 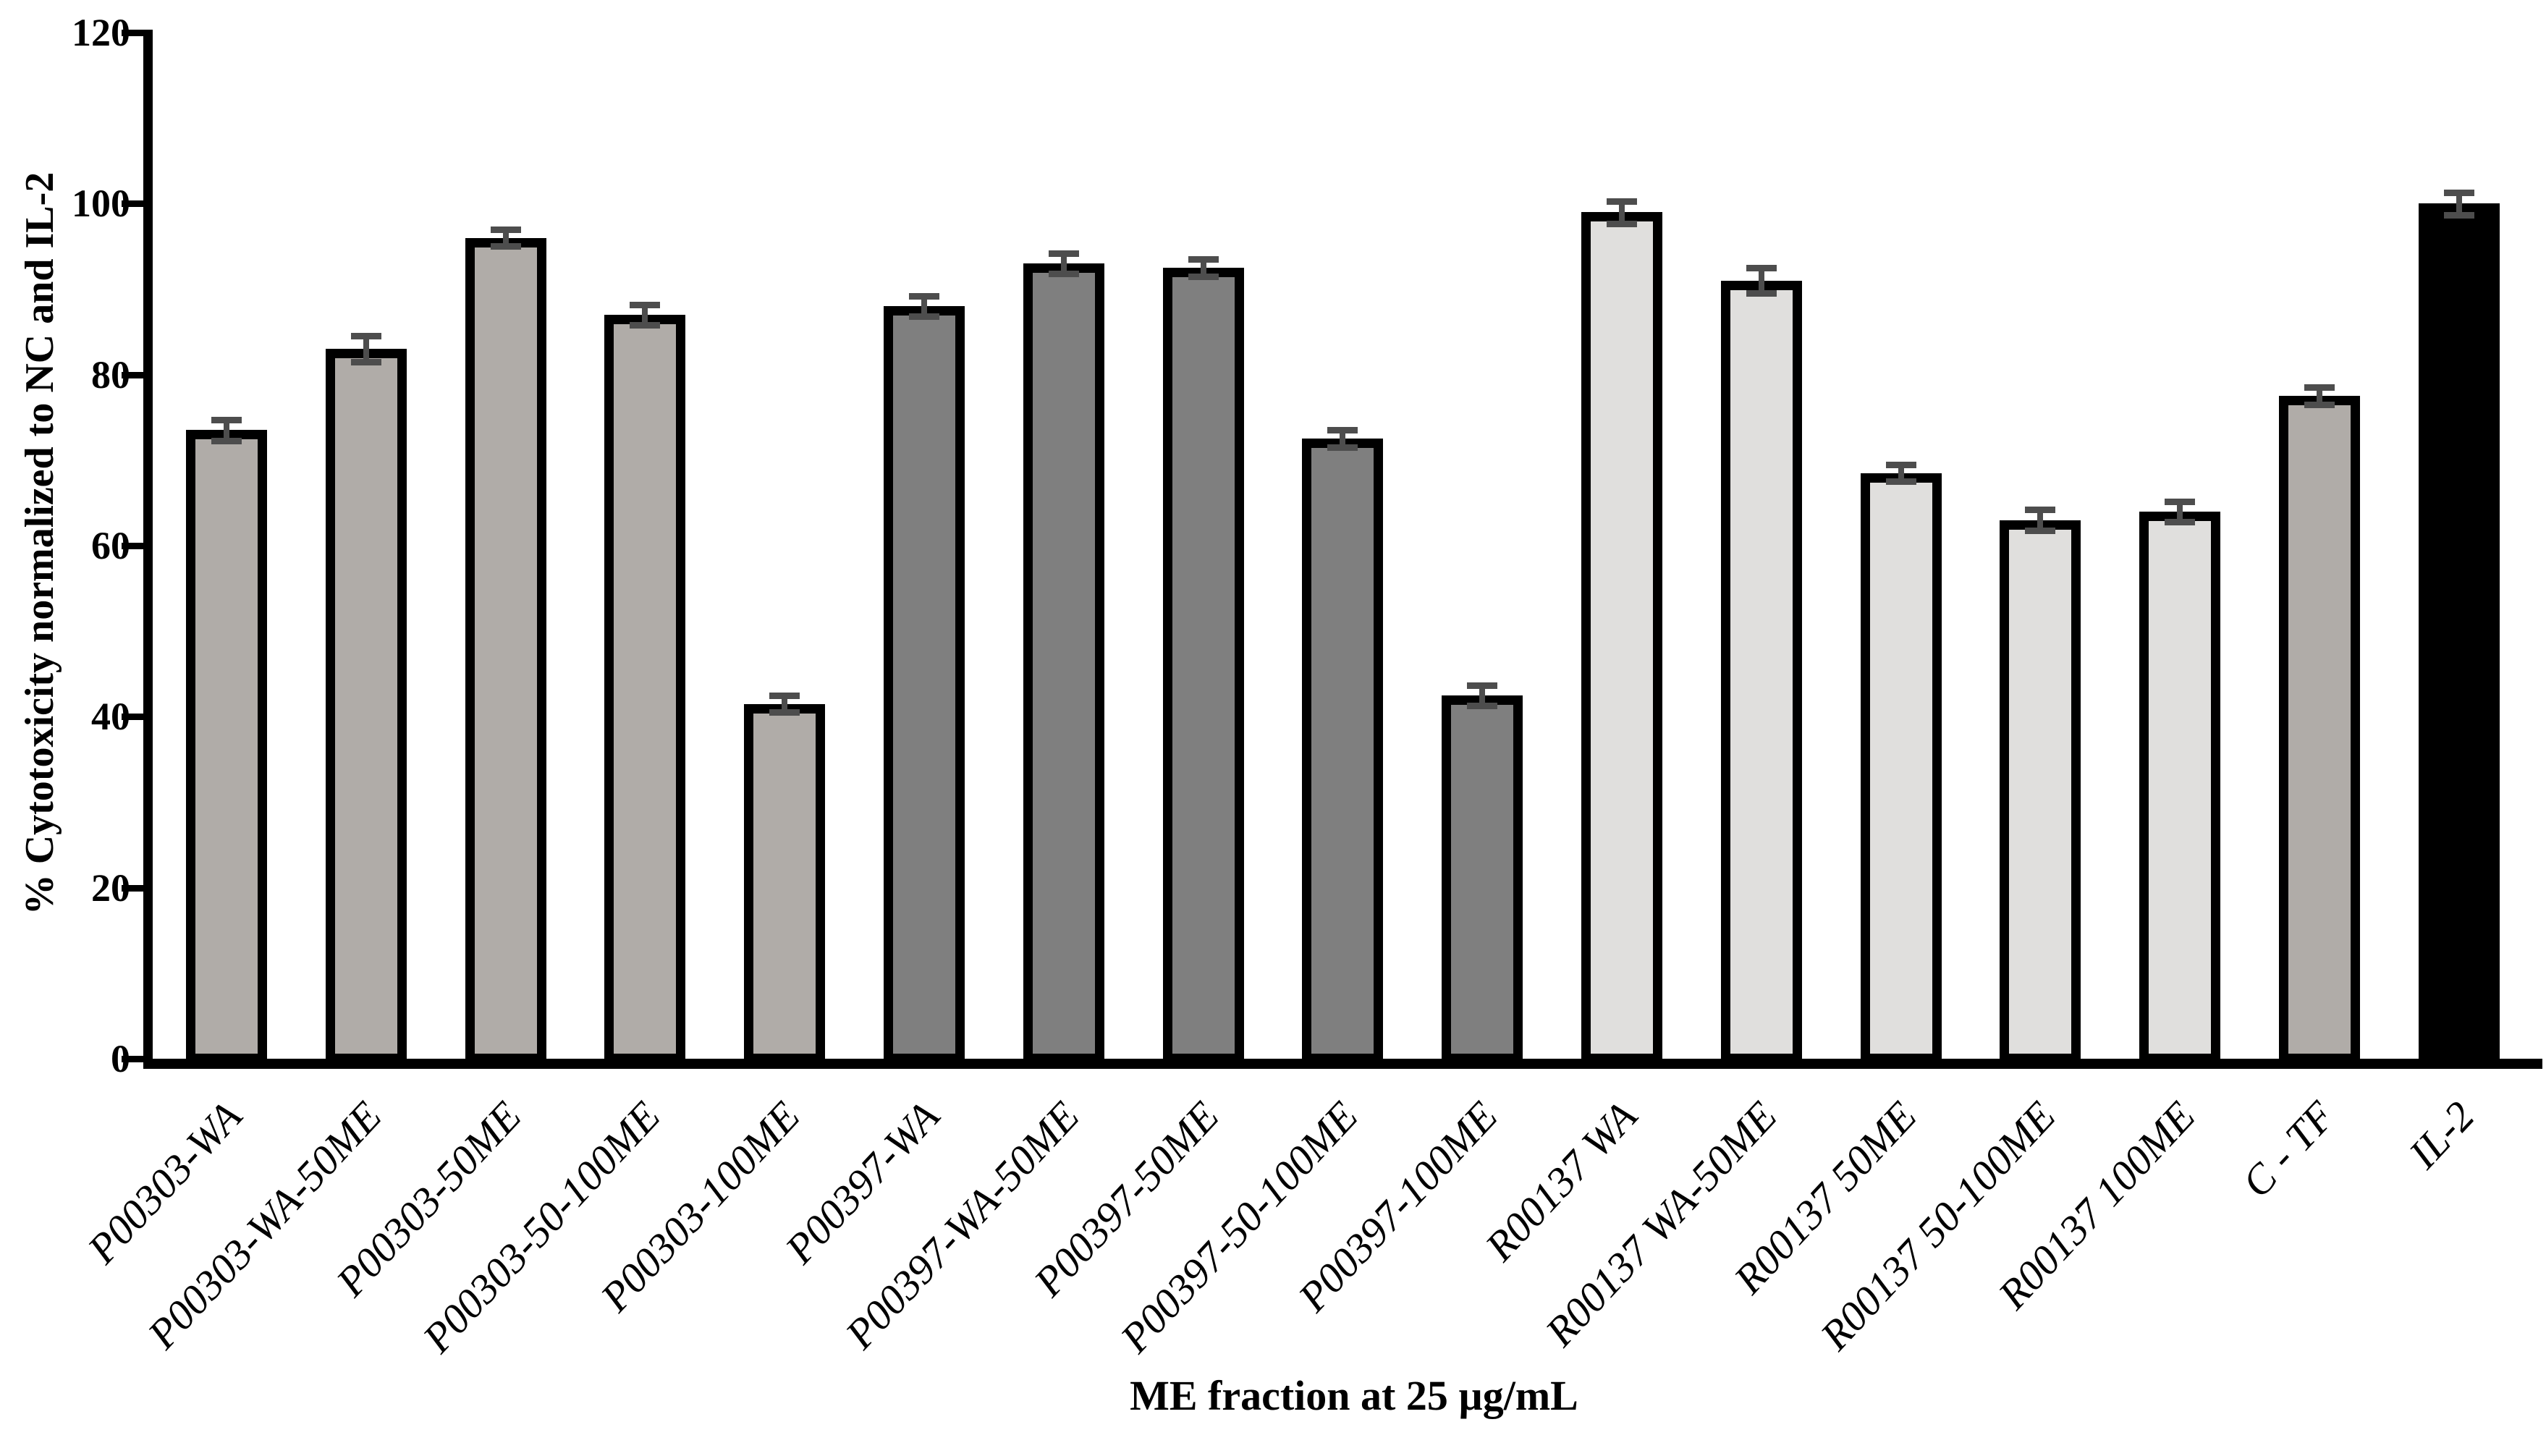 I want to click on x-axis-line, so click(x=1342, y=1064).